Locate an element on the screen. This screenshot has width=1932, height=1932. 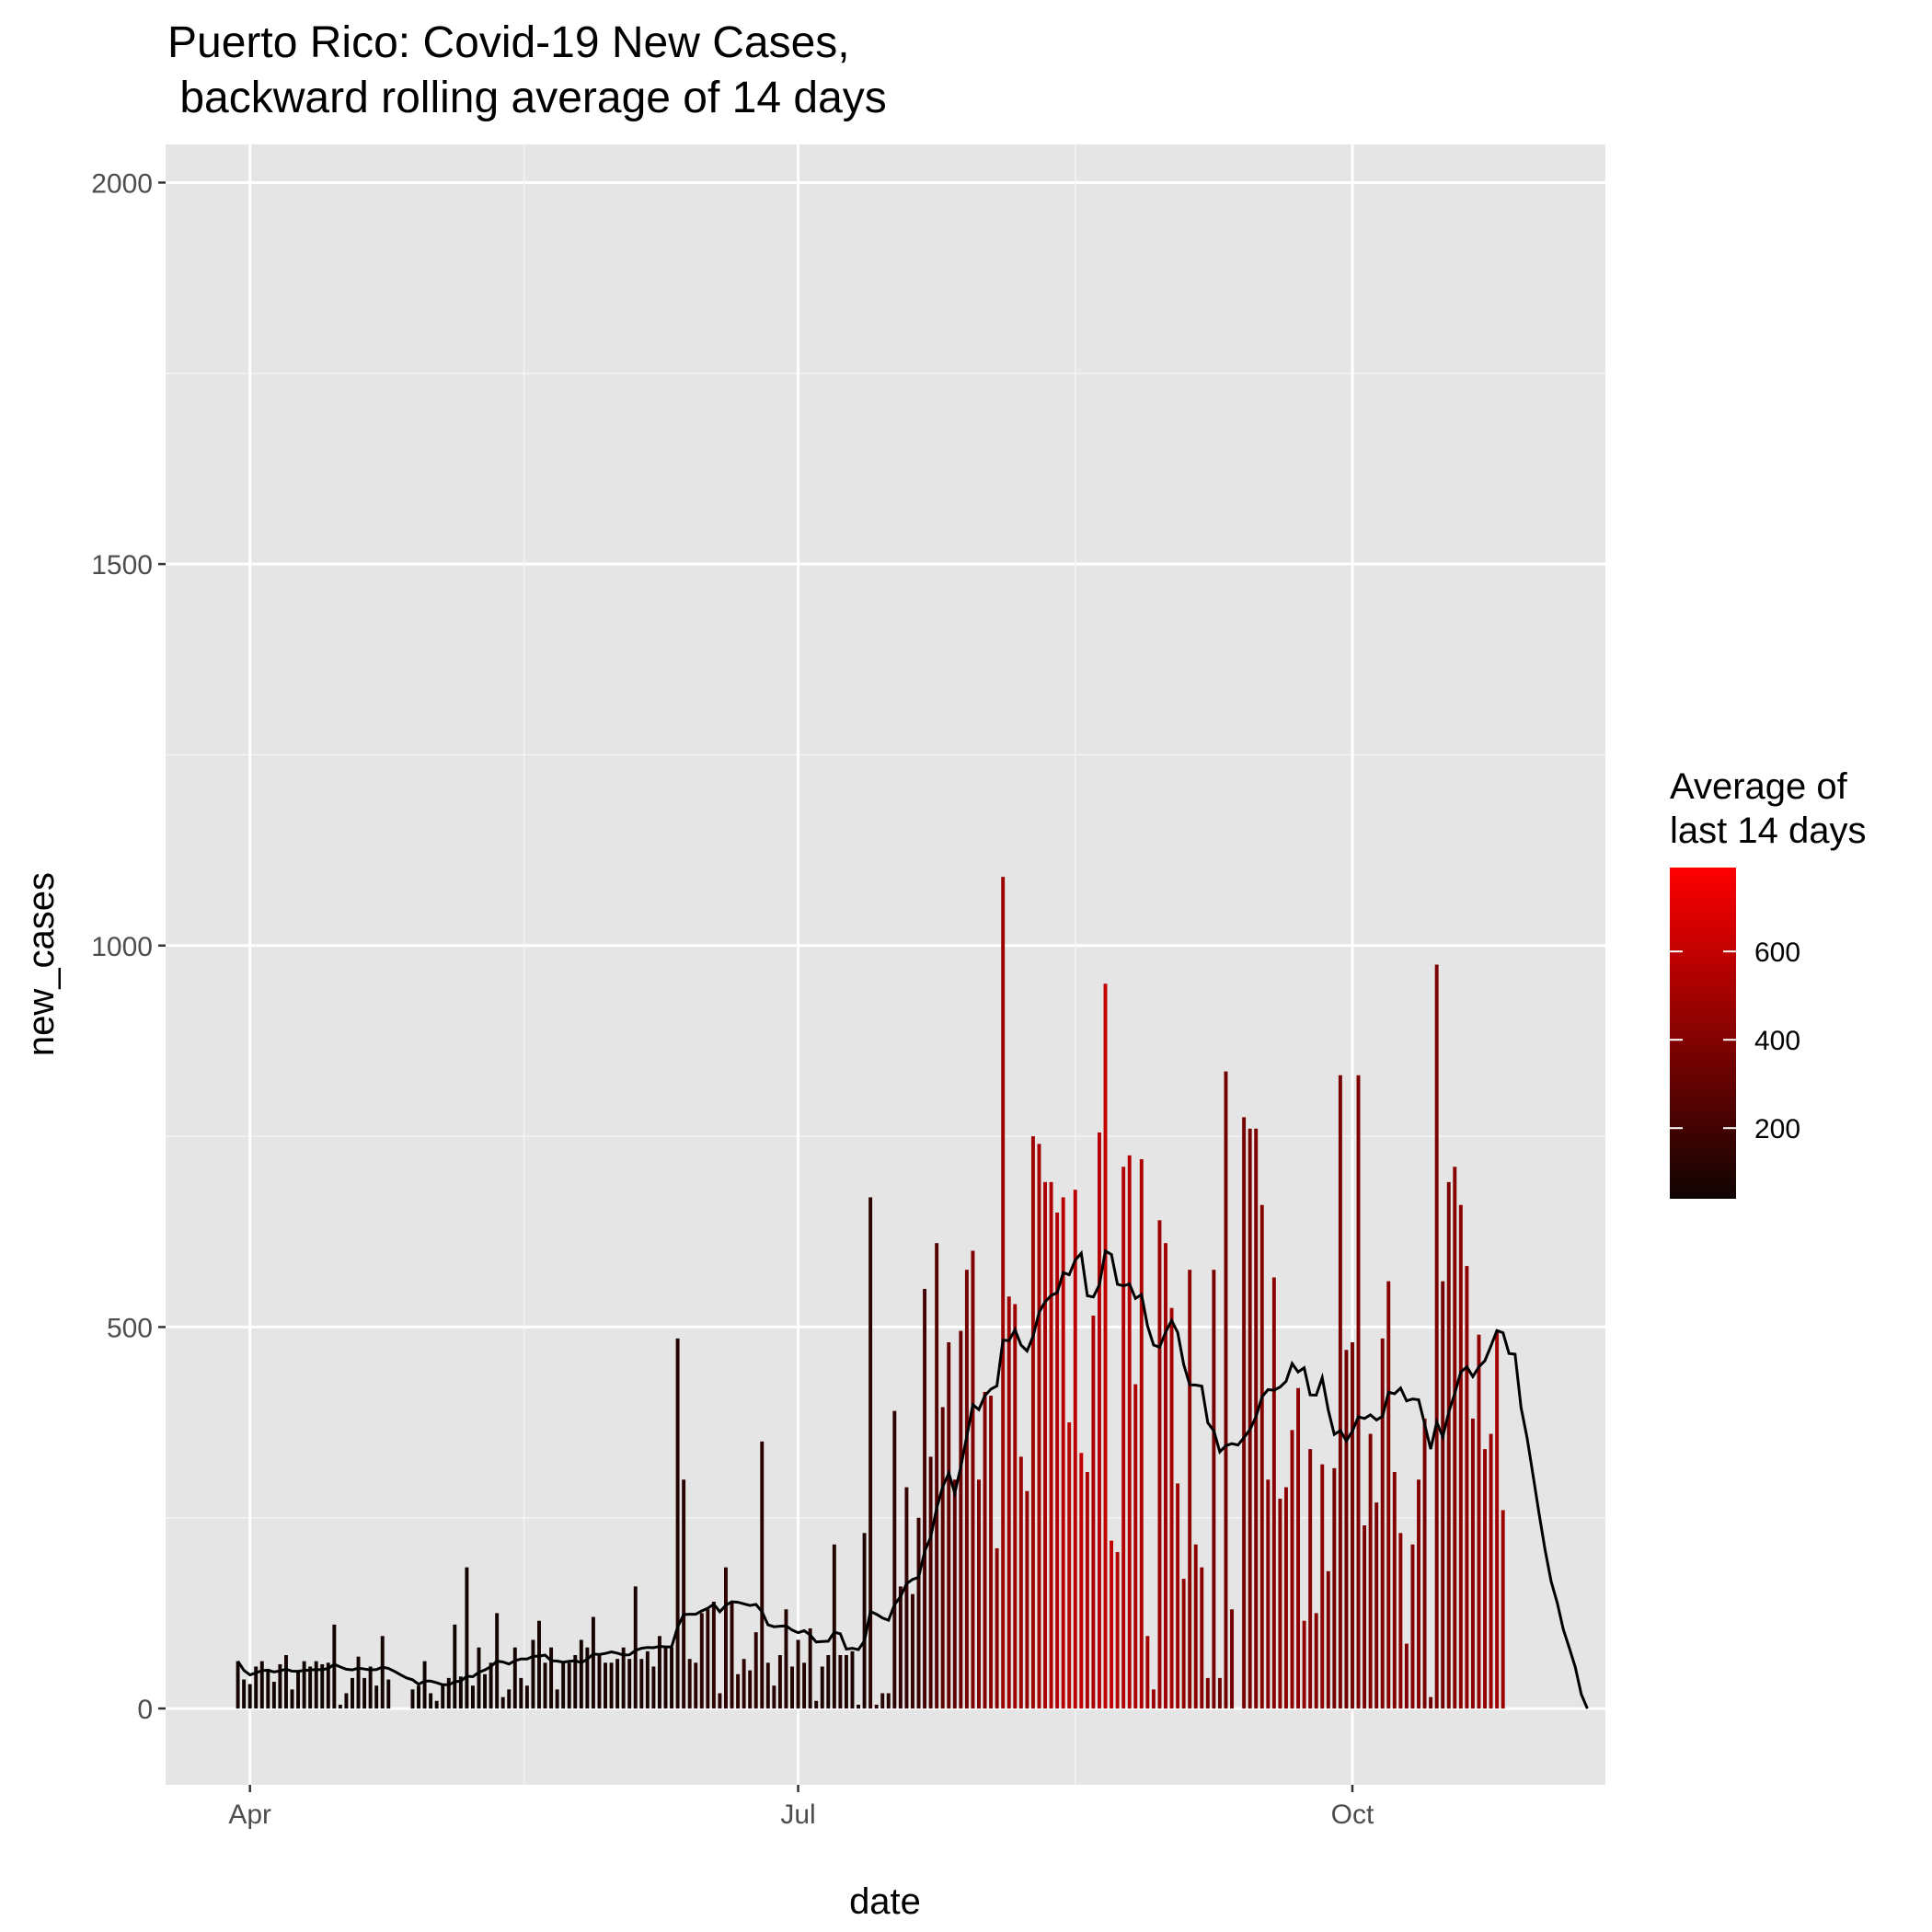
y-tick-label: 500 is located at coordinates (130, 1328).